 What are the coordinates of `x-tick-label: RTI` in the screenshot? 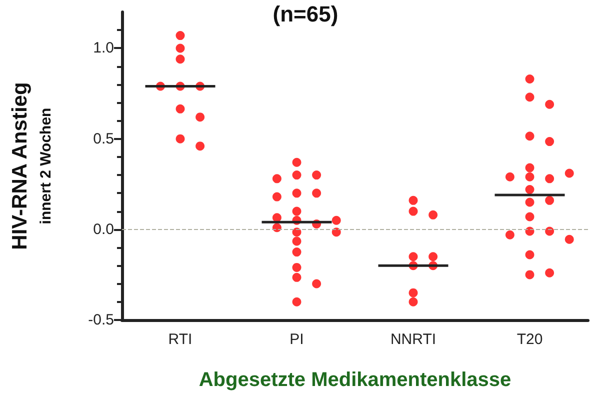 It's located at (180, 339).